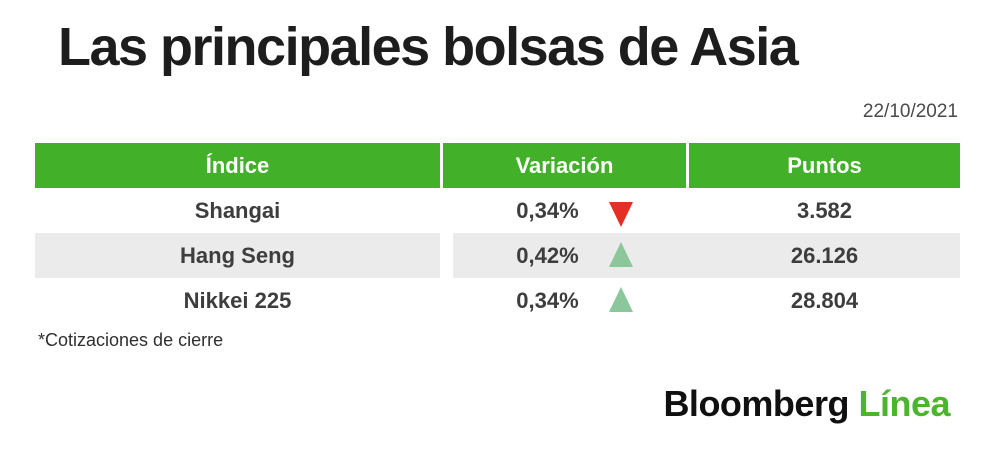 The width and height of the screenshot is (1000, 455). Describe the element at coordinates (824, 300) in the screenshot. I see `points-value: 28.804` at that location.